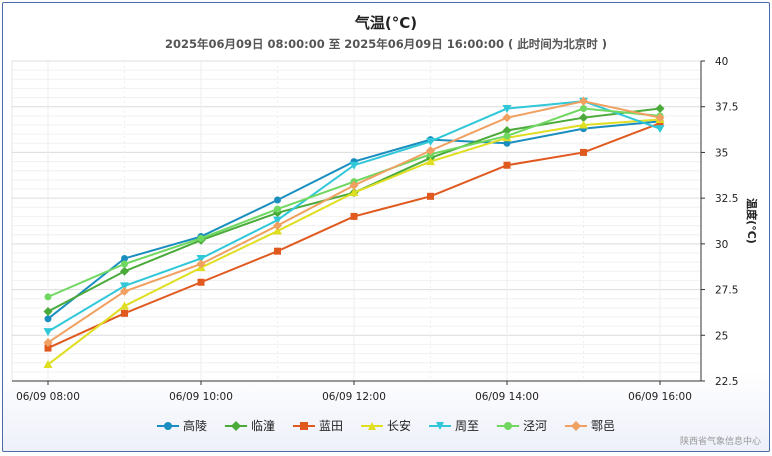  What do you see at coordinates (522, 425) in the screenshot?
I see `legend-item-6: 泾河` at bounding box center [522, 425].